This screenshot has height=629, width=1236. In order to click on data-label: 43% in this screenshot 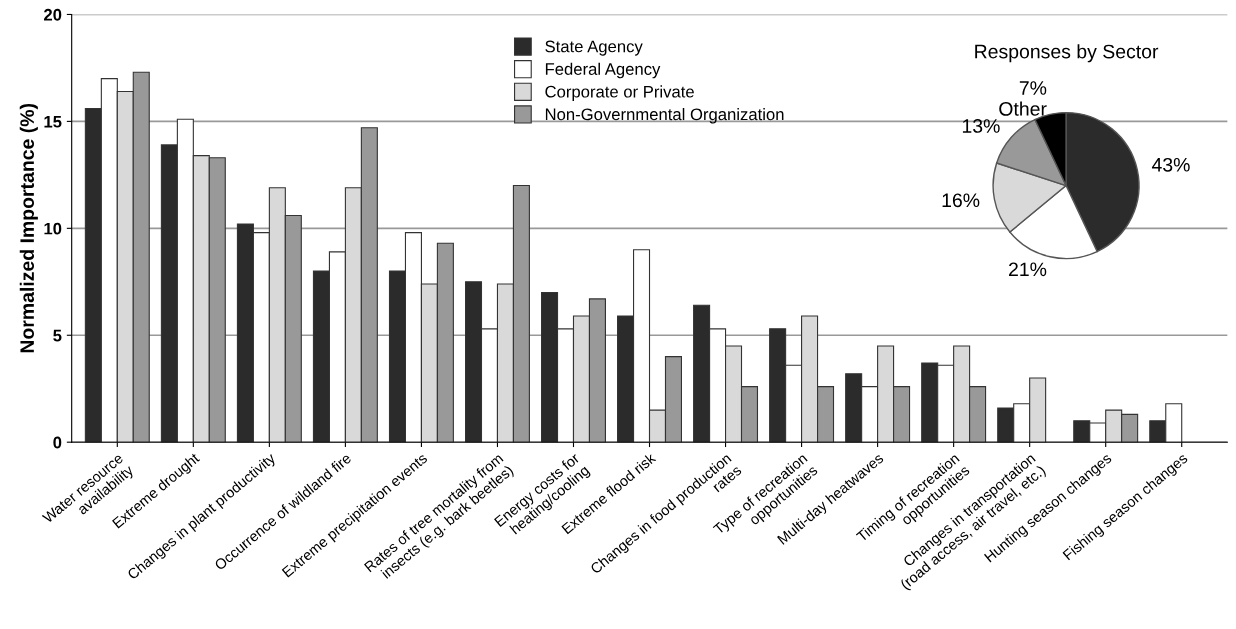, I will do `click(1170, 164)`.